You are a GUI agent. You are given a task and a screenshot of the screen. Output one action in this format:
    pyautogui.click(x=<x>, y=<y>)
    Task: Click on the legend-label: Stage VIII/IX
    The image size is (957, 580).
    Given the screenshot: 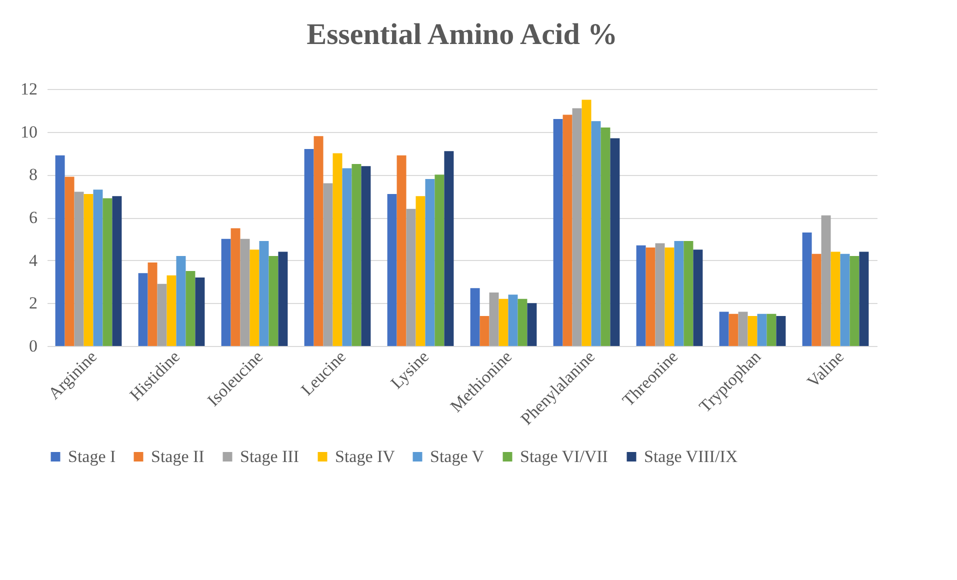 What is the action you would take?
    pyautogui.click(x=691, y=456)
    